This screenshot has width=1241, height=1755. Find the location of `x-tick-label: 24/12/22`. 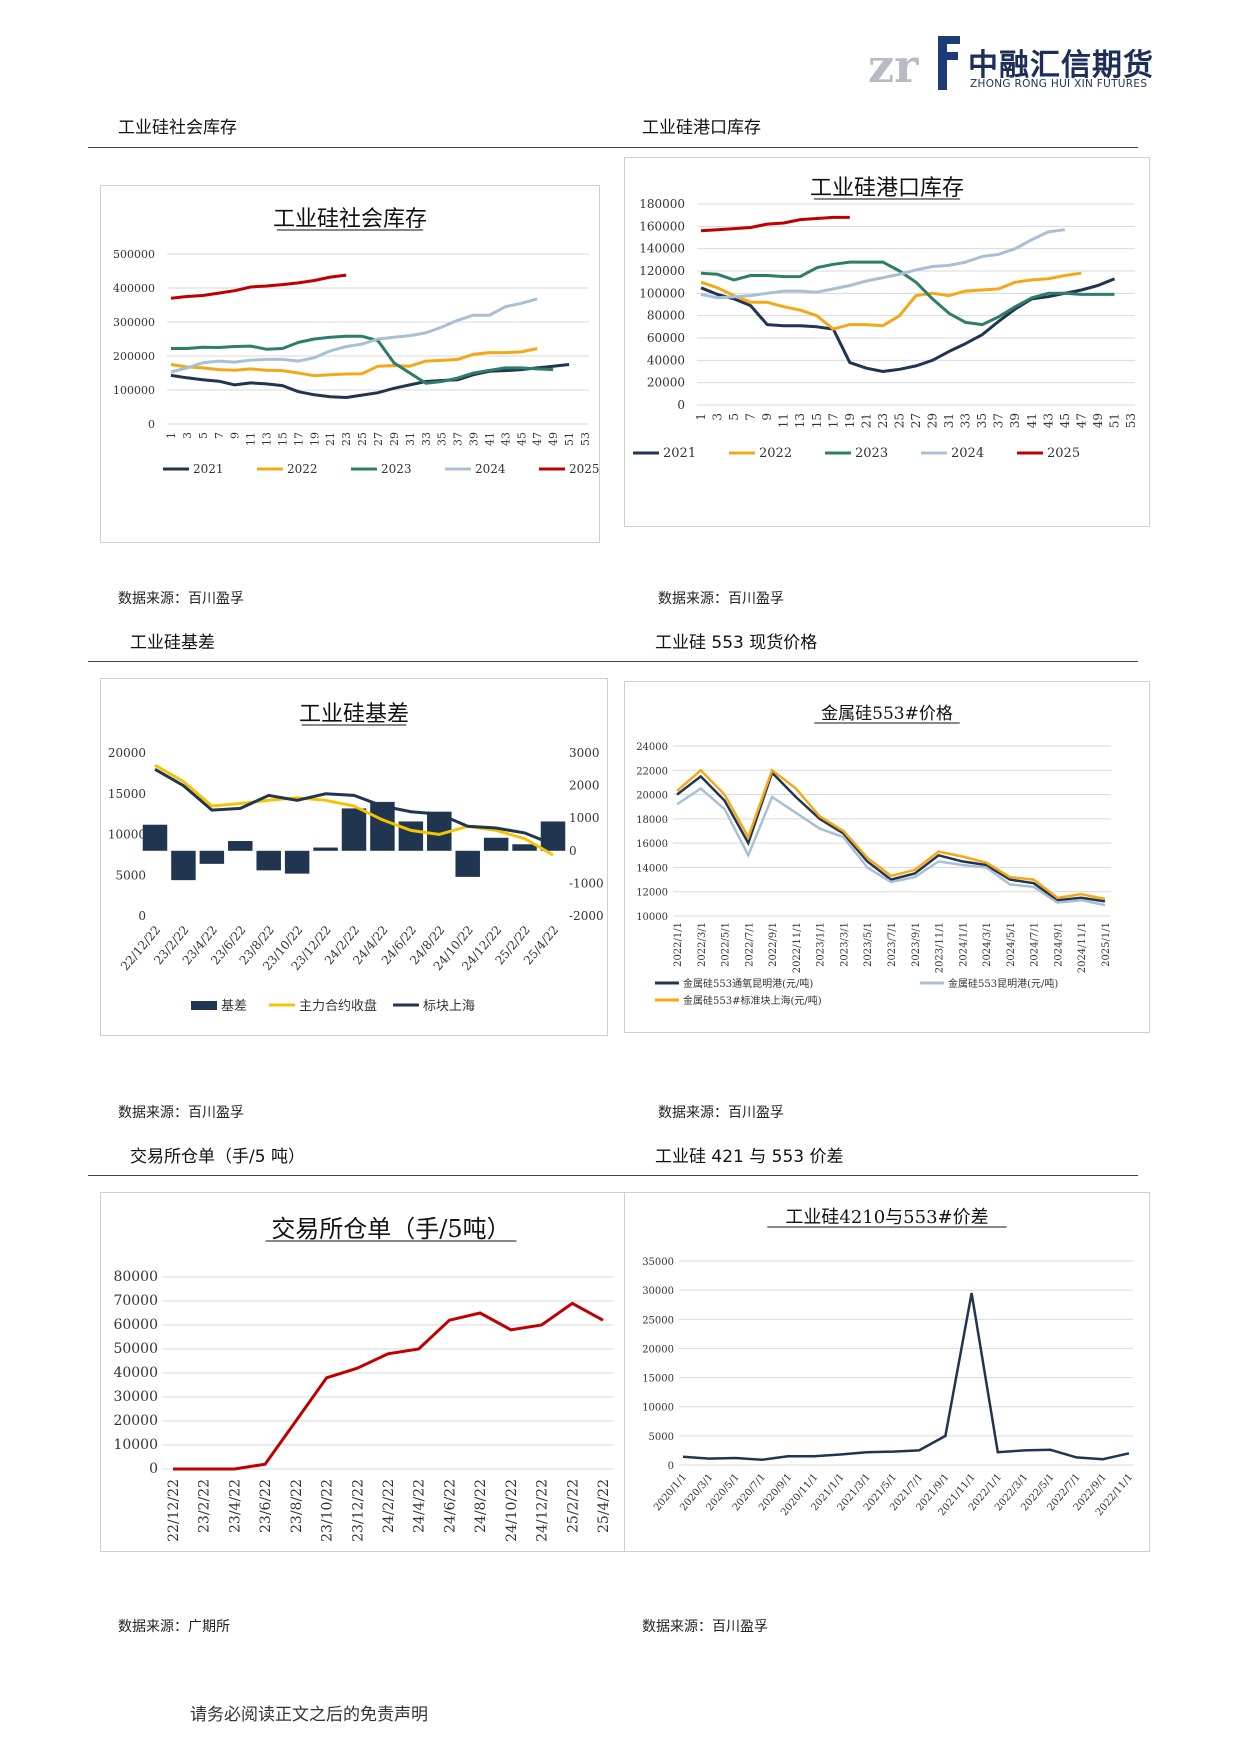

x-tick-label: 24/12/22 is located at coordinates (543, 1510).